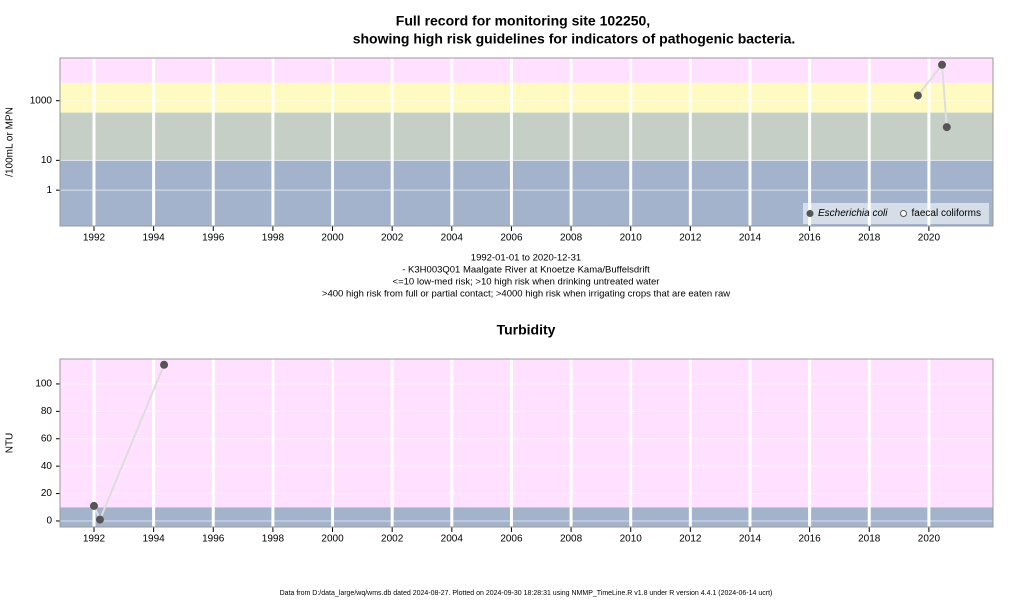  I want to click on y-tick-label: 1000, so click(41, 100).